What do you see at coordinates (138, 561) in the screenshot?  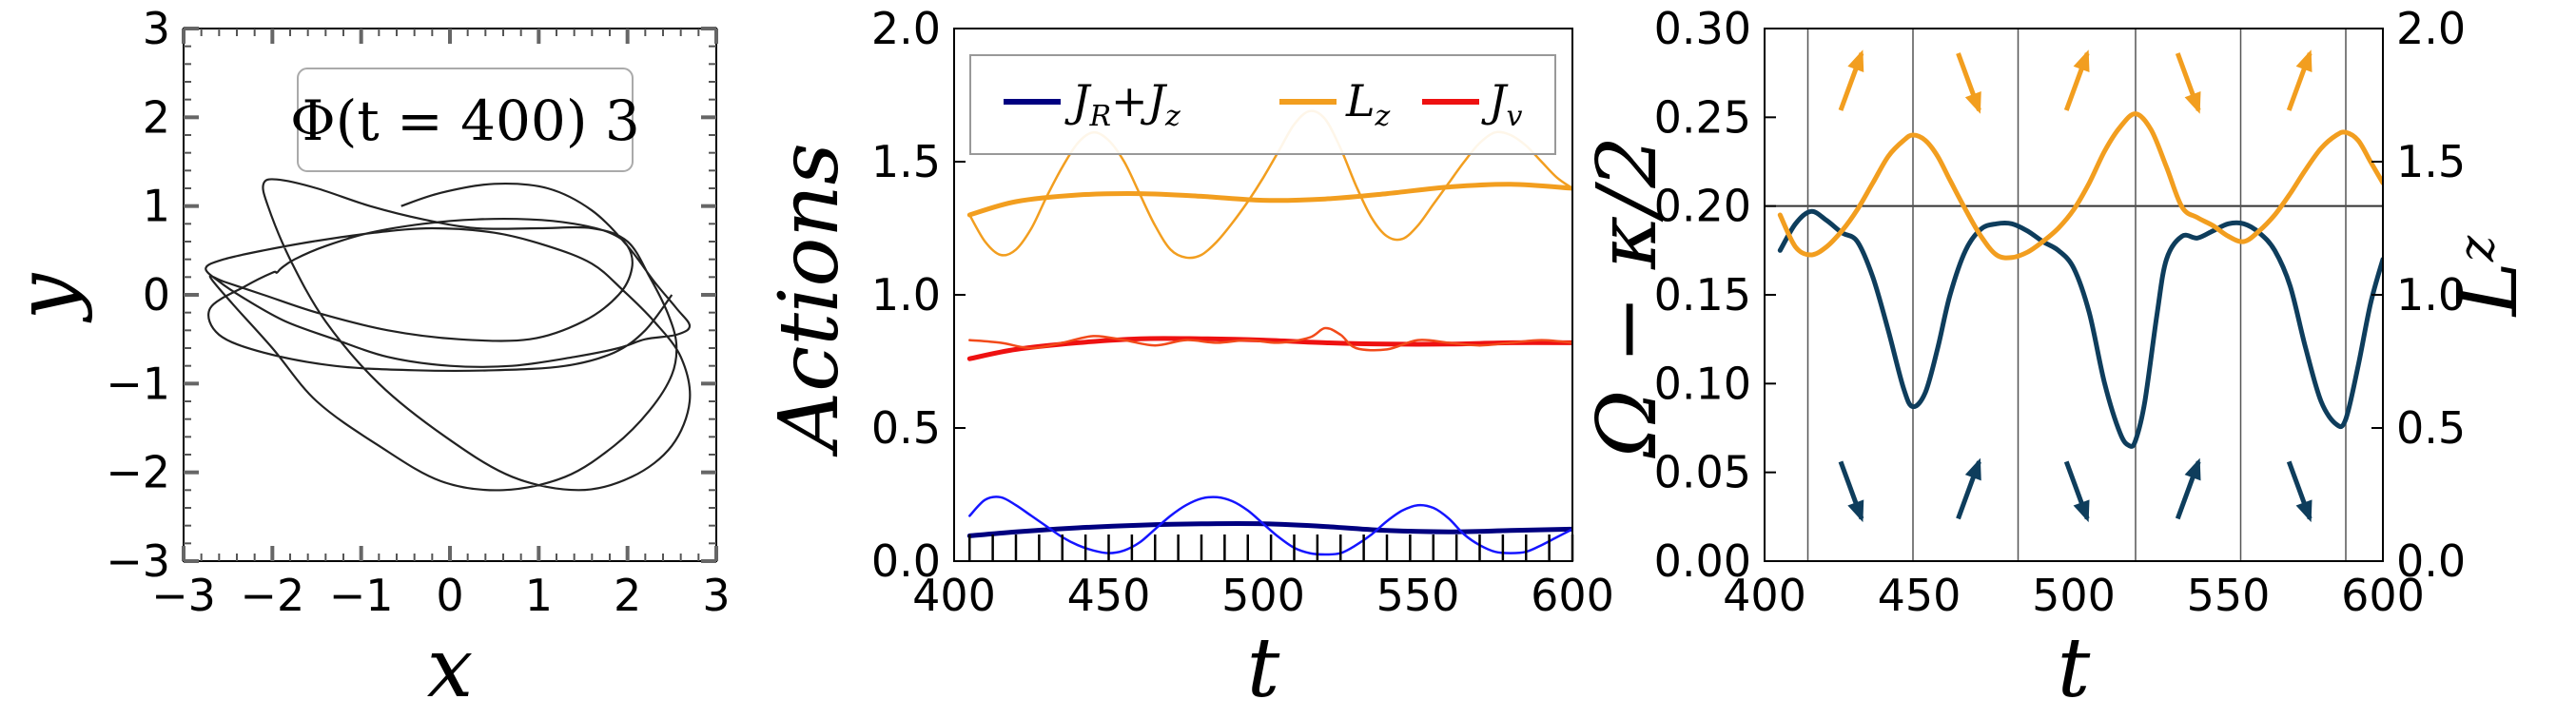 I see `orbit-y-tick-label: −3` at bounding box center [138, 561].